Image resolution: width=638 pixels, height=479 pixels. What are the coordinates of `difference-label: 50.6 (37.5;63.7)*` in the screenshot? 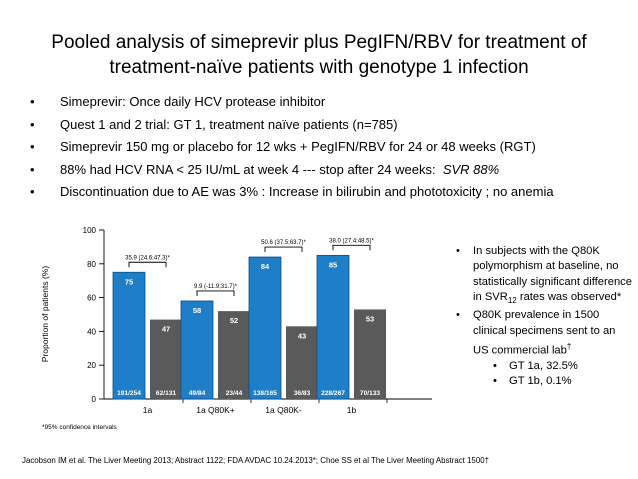 It's located at (283, 243).